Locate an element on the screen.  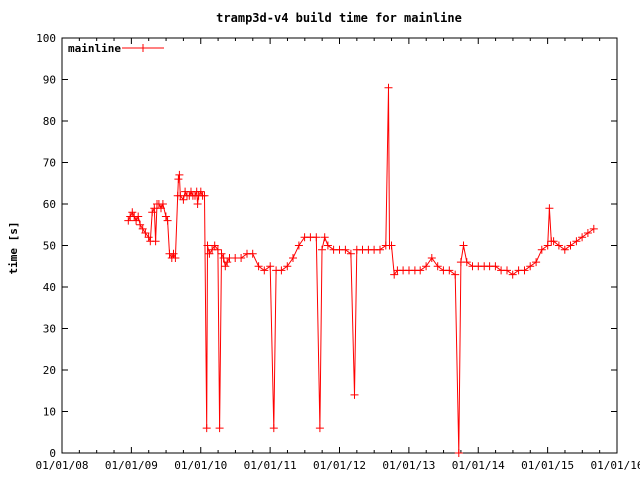
x-tick-label: 01/01/16 is located at coordinates (615, 465).